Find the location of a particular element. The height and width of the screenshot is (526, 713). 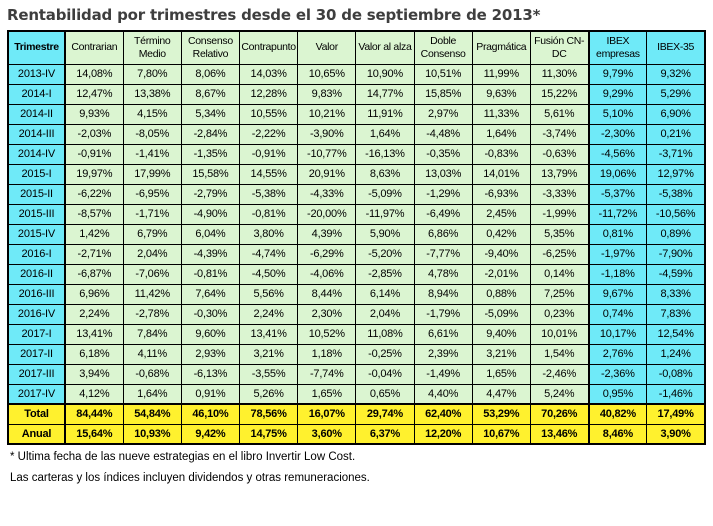

cell-2017-i-pragmática: 9,40% is located at coordinates (501, 334).